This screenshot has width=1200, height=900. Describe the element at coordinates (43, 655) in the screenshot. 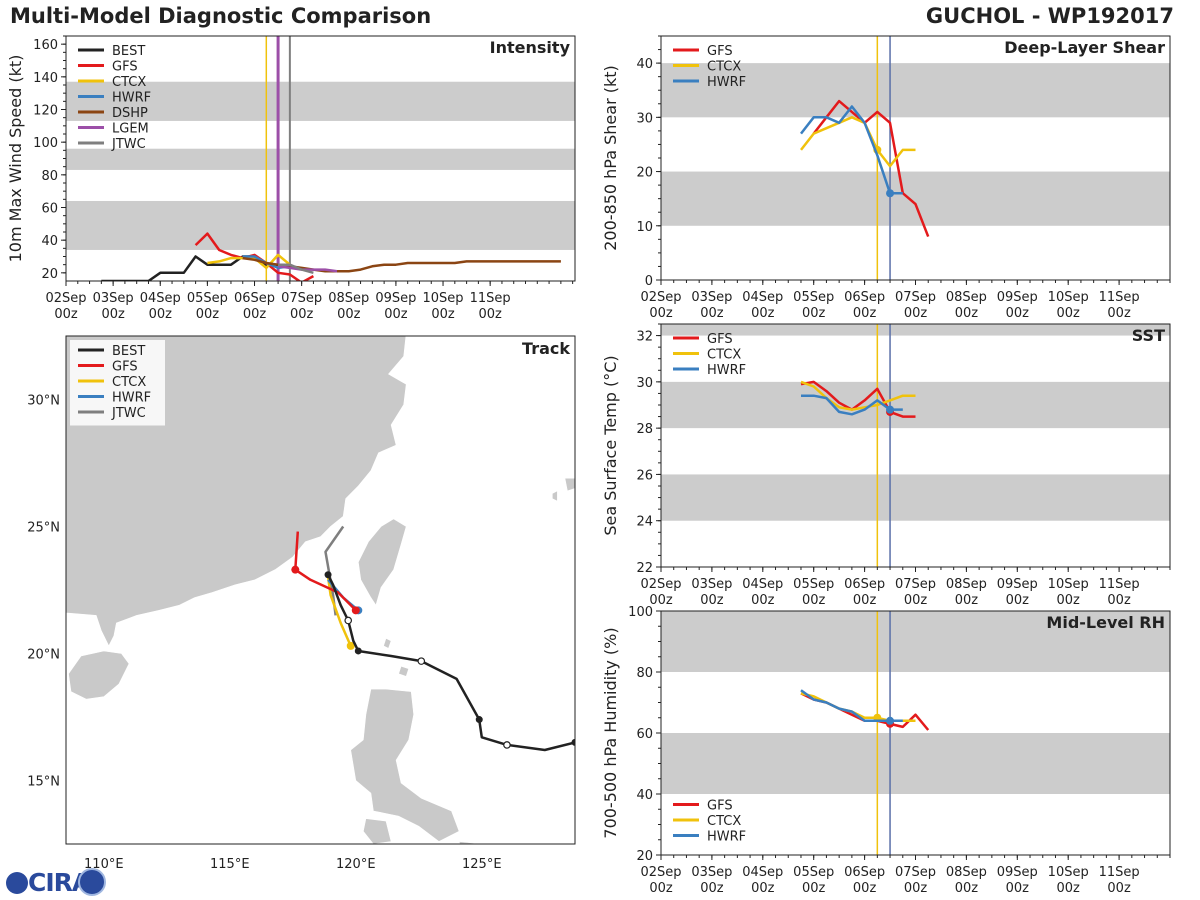

I see `lat-tick-label: 20°N` at that location.